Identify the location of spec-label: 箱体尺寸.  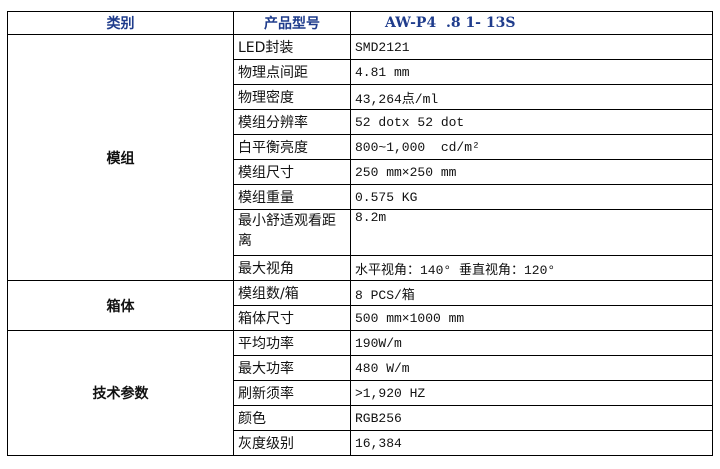
(292, 318).